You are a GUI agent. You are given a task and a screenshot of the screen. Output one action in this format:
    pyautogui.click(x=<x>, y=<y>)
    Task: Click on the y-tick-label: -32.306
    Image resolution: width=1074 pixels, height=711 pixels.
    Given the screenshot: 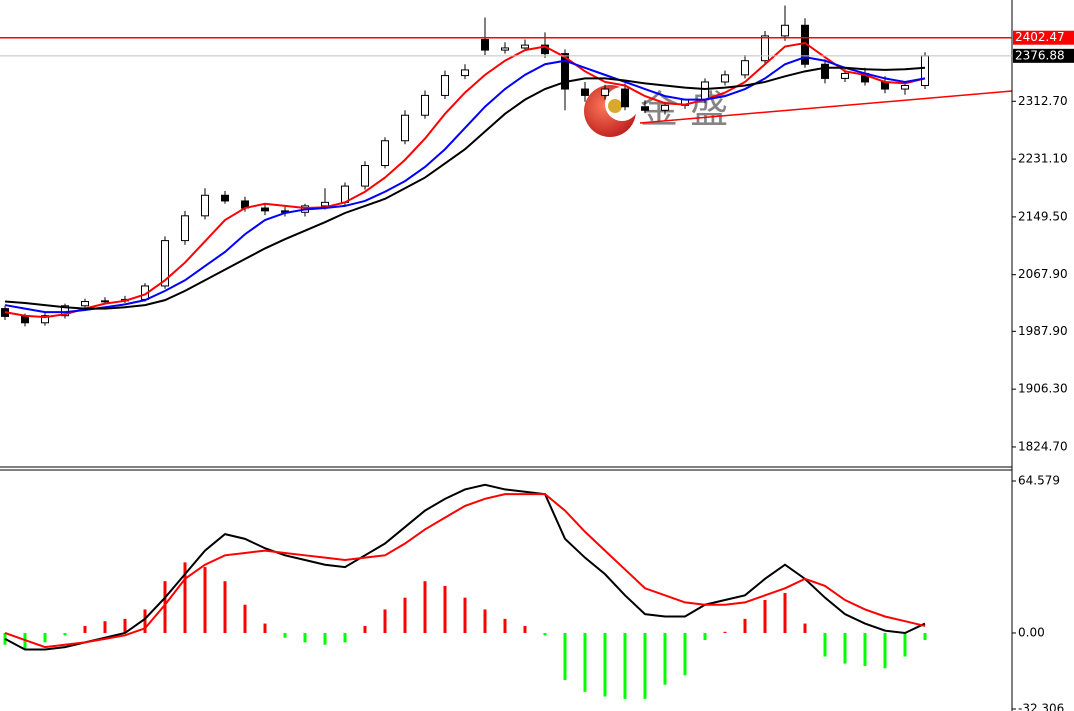 What is the action you would take?
    pyautogui.click(x=1041, y=706)
    